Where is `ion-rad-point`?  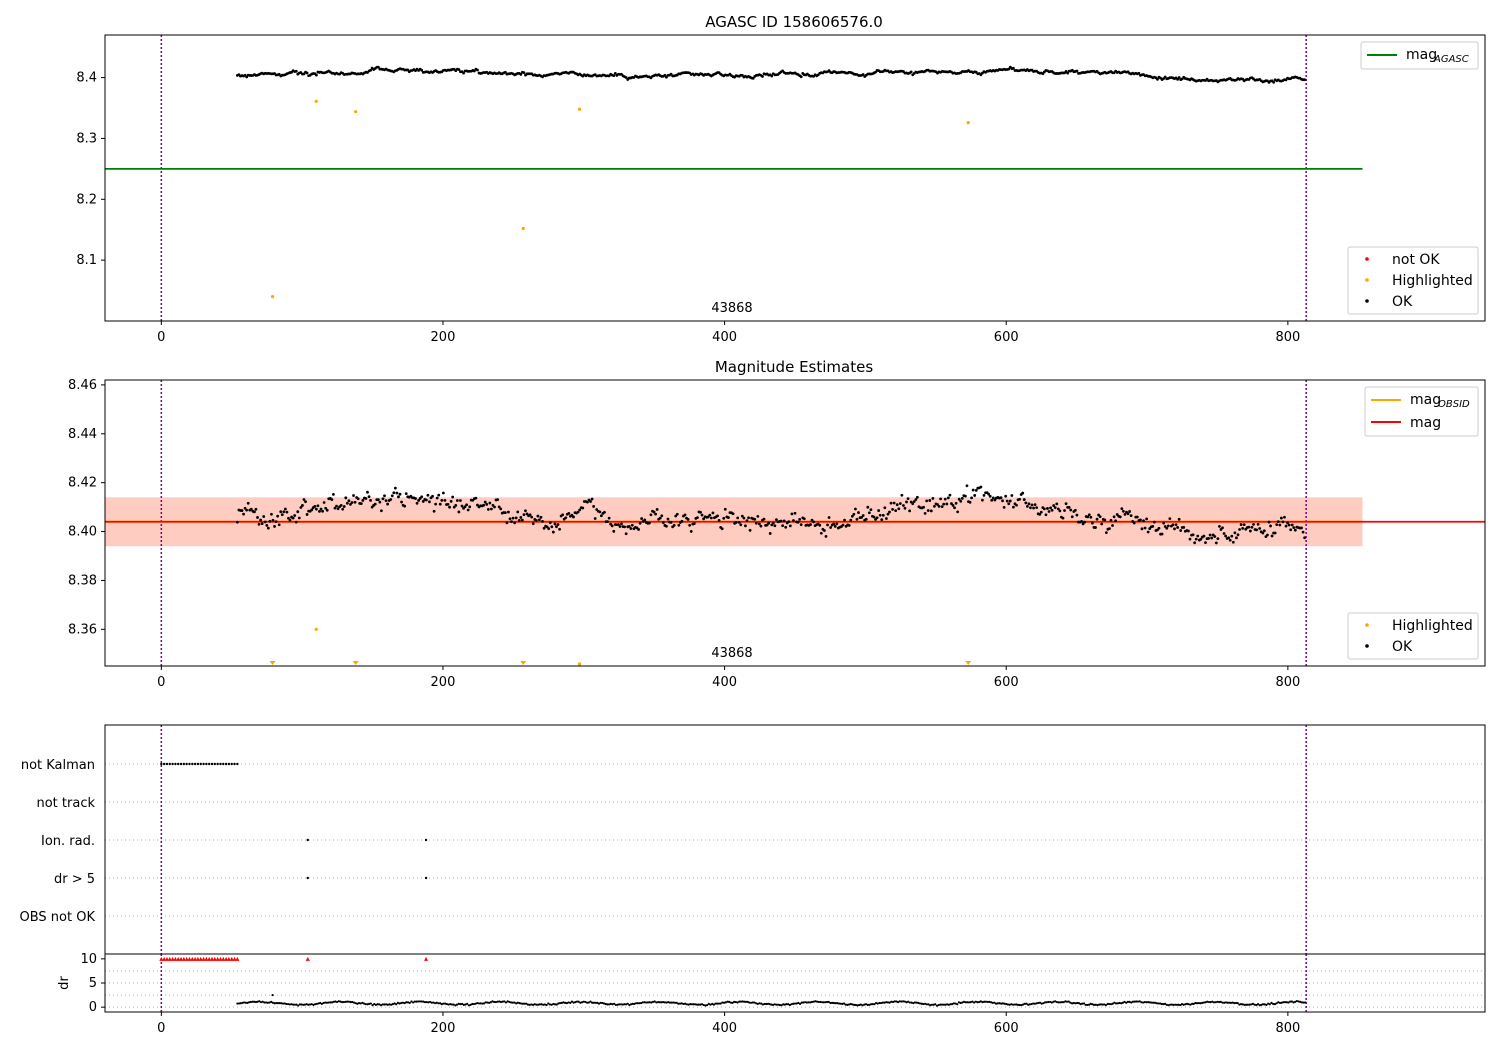 ion-rad-point is located at coordinates (307, 840).